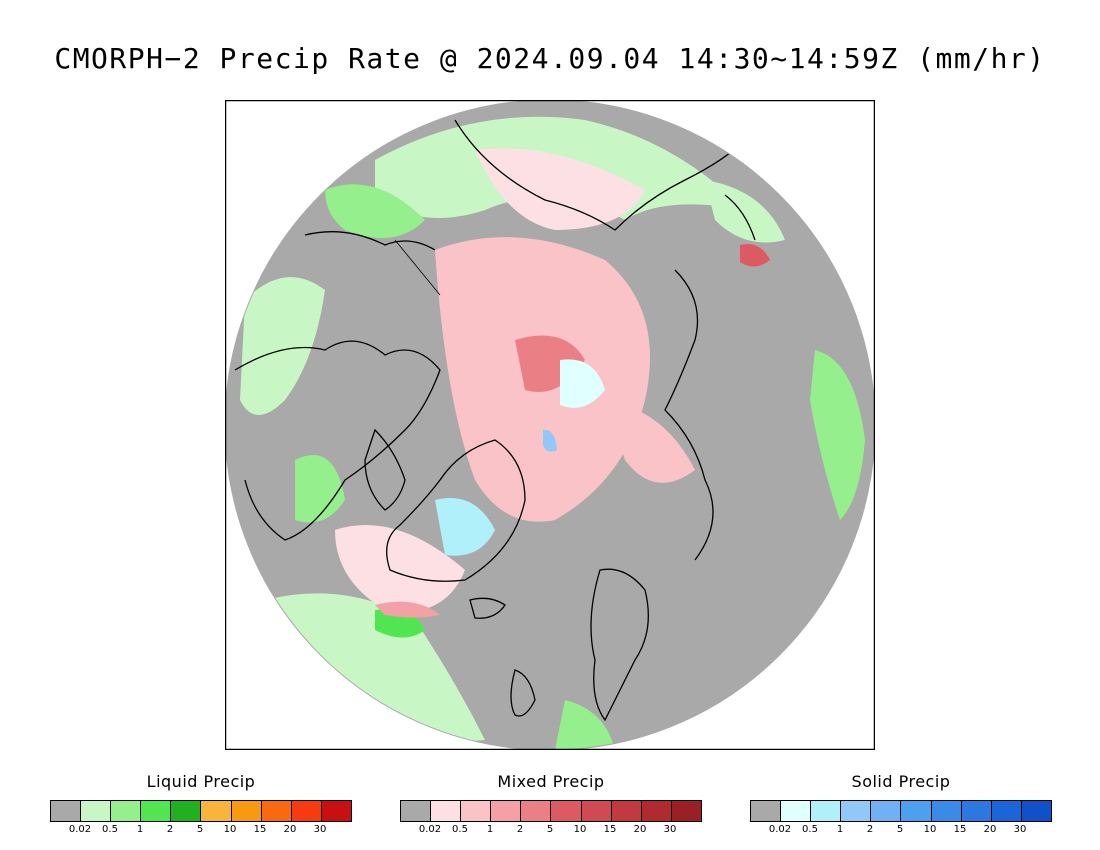 This screenshot has width=1100, height=850. What do you see at coordinates (465, 527) in the screenshot?
I see `solid-precip-region-greenland` at bounding box center [465, 527].